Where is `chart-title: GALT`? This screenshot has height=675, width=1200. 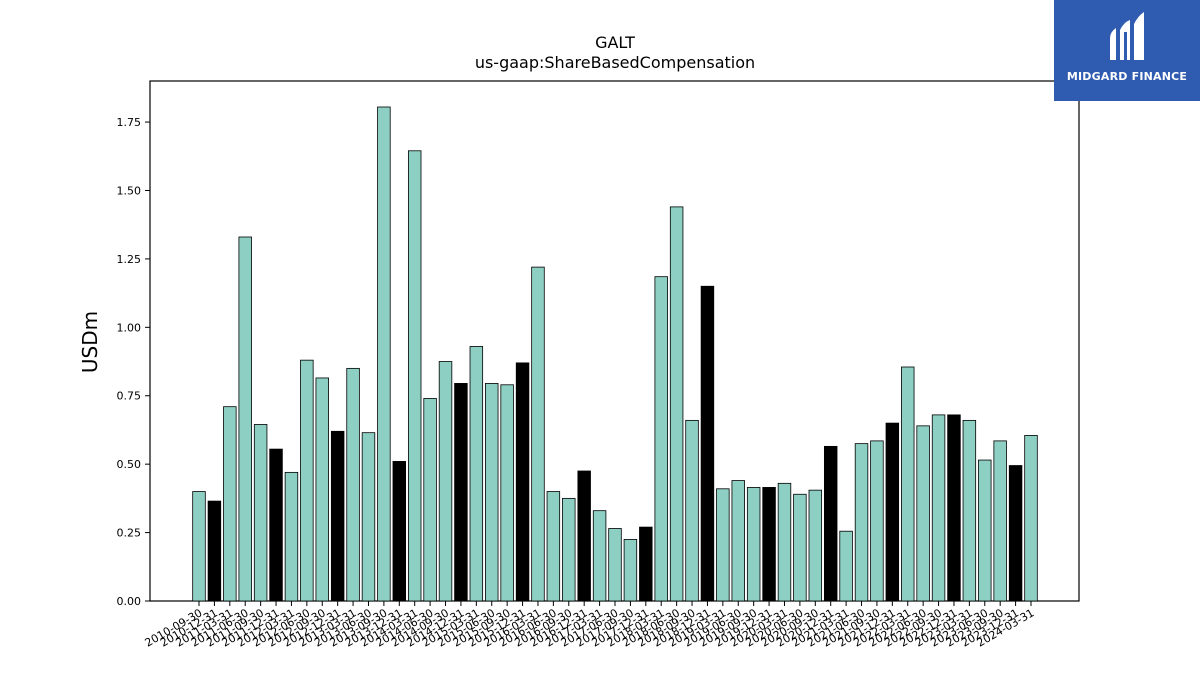
chart-title: GALT is located at coordinates (615, 42).